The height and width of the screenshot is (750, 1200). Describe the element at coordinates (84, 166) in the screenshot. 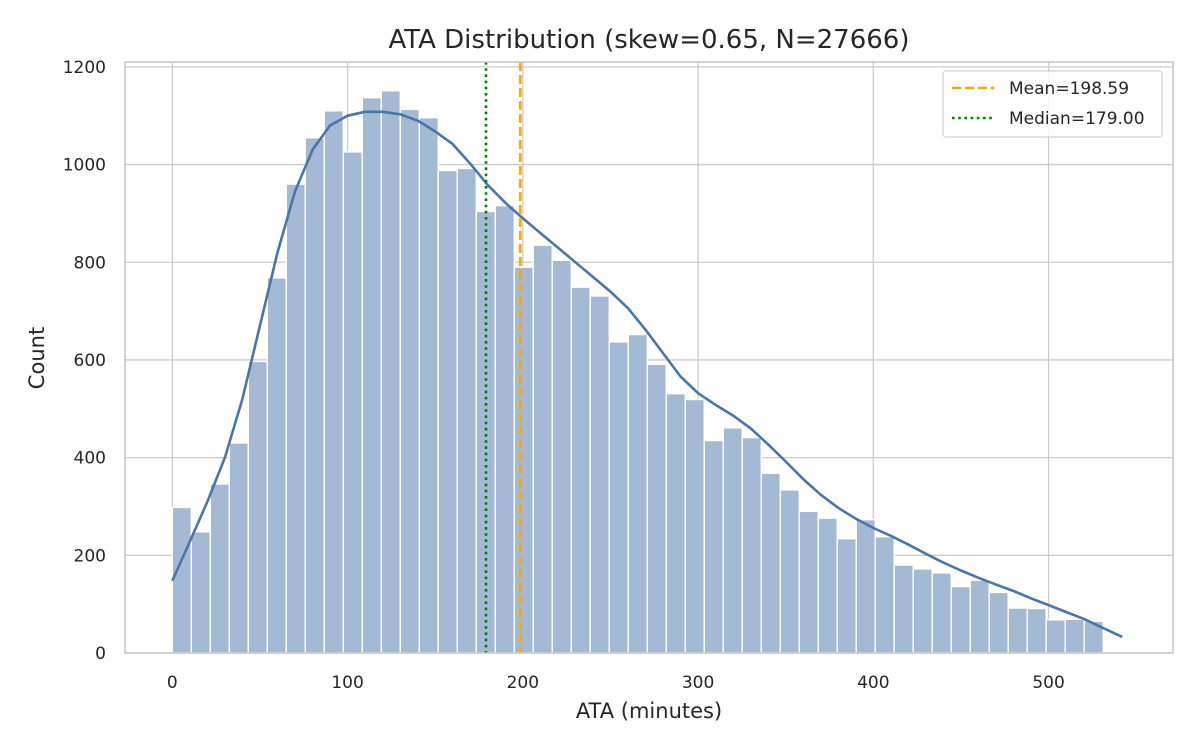

I see `y-tick-label: 1000` at that location.